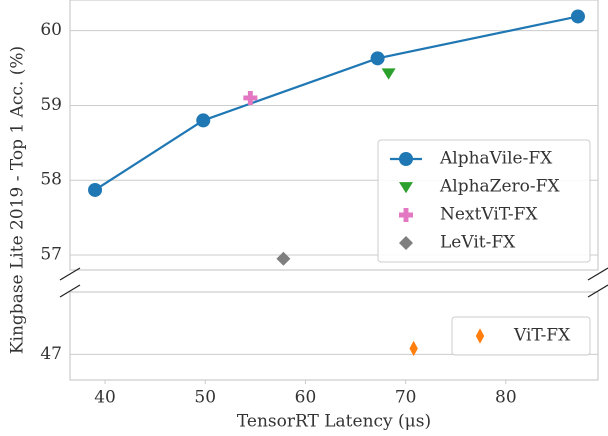  I want to click on y-tick-label: 57, so click(51, 255).